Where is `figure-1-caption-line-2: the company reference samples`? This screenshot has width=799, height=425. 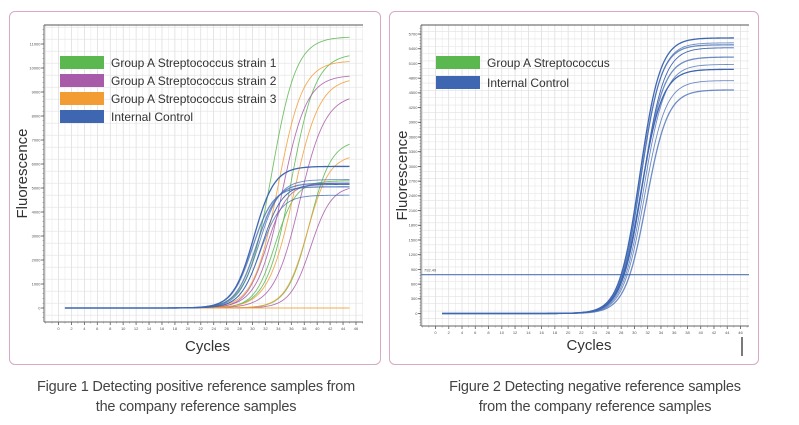
figure-1-caption-line-2: the company reference samples is located at coordinates (196, 407).